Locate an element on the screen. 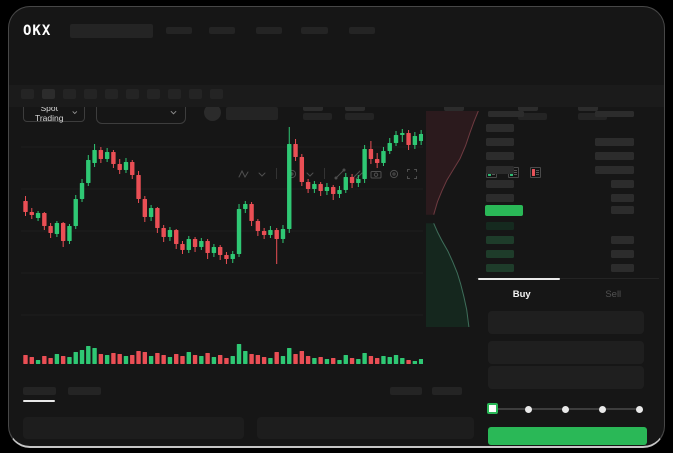 The image size is (673, 453). pair-name-placeholder is located at coordinates (252, 113).